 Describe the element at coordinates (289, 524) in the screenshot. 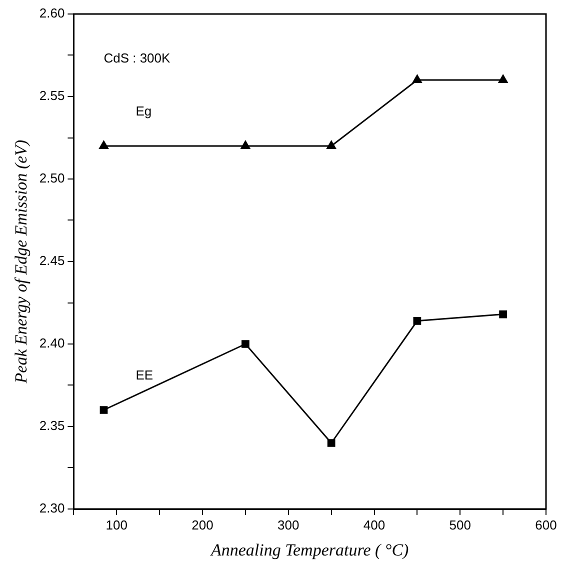

I see `x-tick-label: 300` at that location.